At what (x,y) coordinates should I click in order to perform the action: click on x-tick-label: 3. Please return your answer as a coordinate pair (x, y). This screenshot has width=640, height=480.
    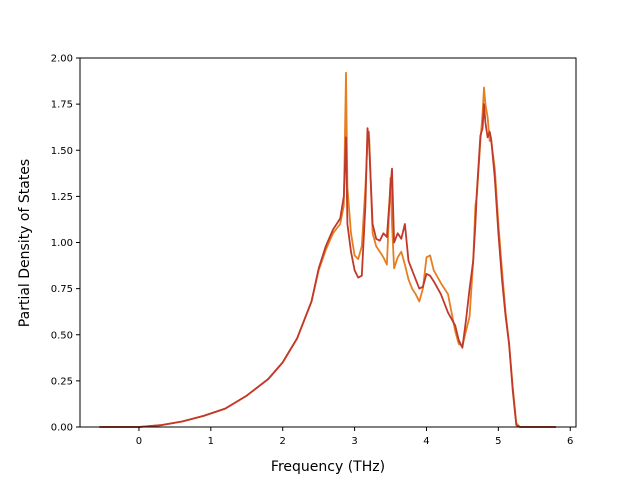
    Looking at the image, I should click on (354, 441).